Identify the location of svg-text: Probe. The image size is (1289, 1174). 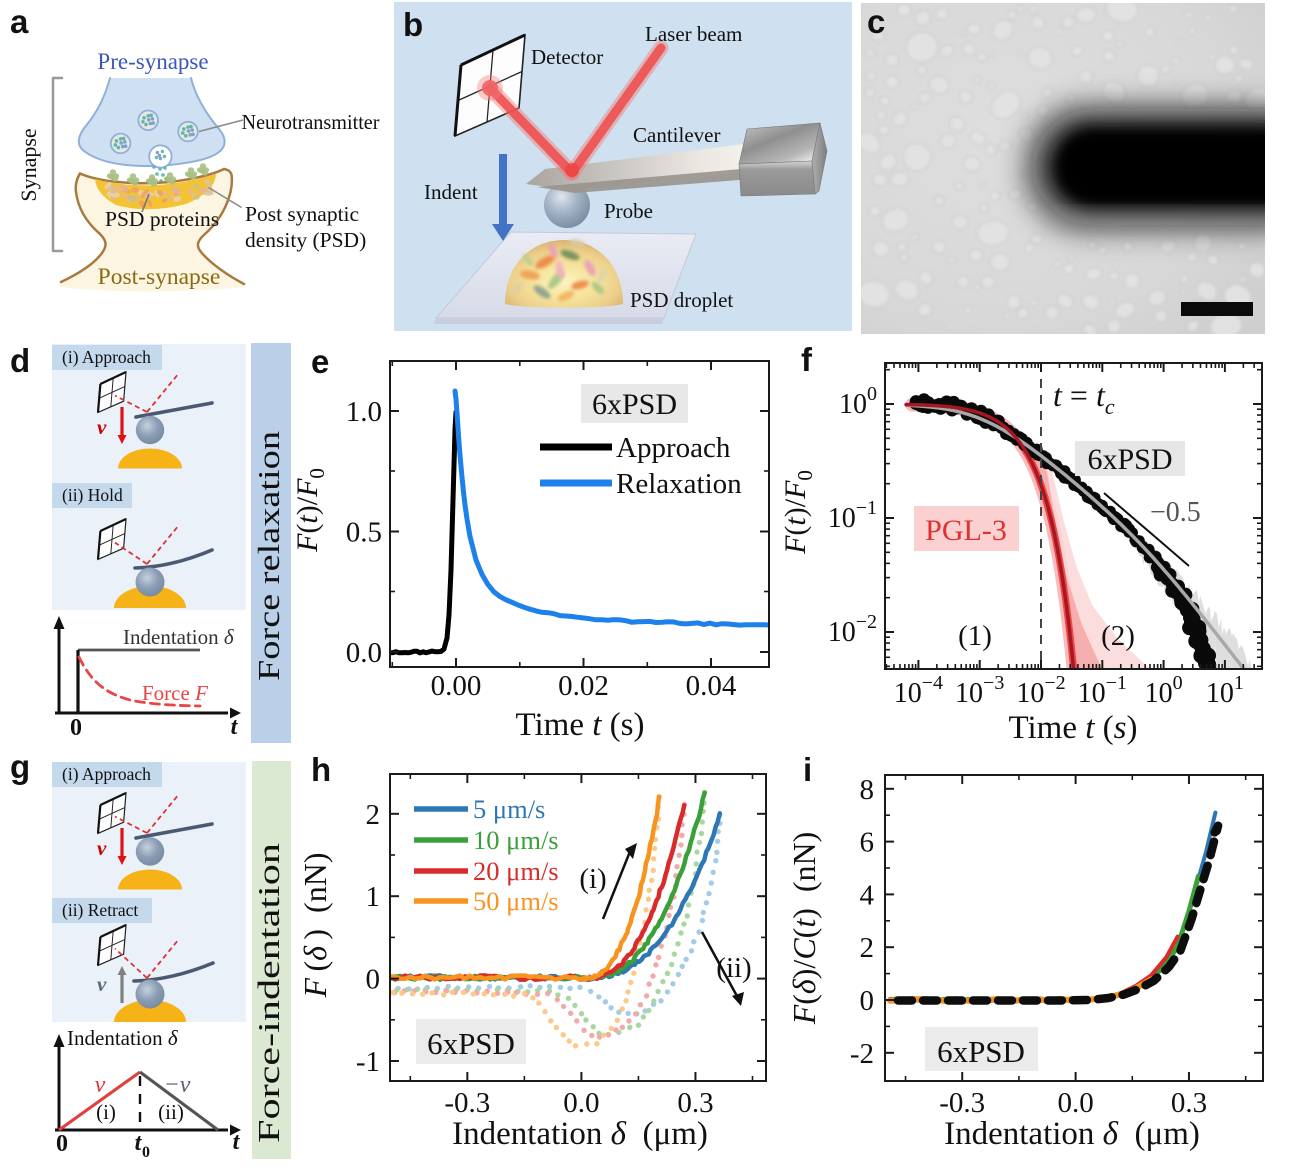
(628, 211).